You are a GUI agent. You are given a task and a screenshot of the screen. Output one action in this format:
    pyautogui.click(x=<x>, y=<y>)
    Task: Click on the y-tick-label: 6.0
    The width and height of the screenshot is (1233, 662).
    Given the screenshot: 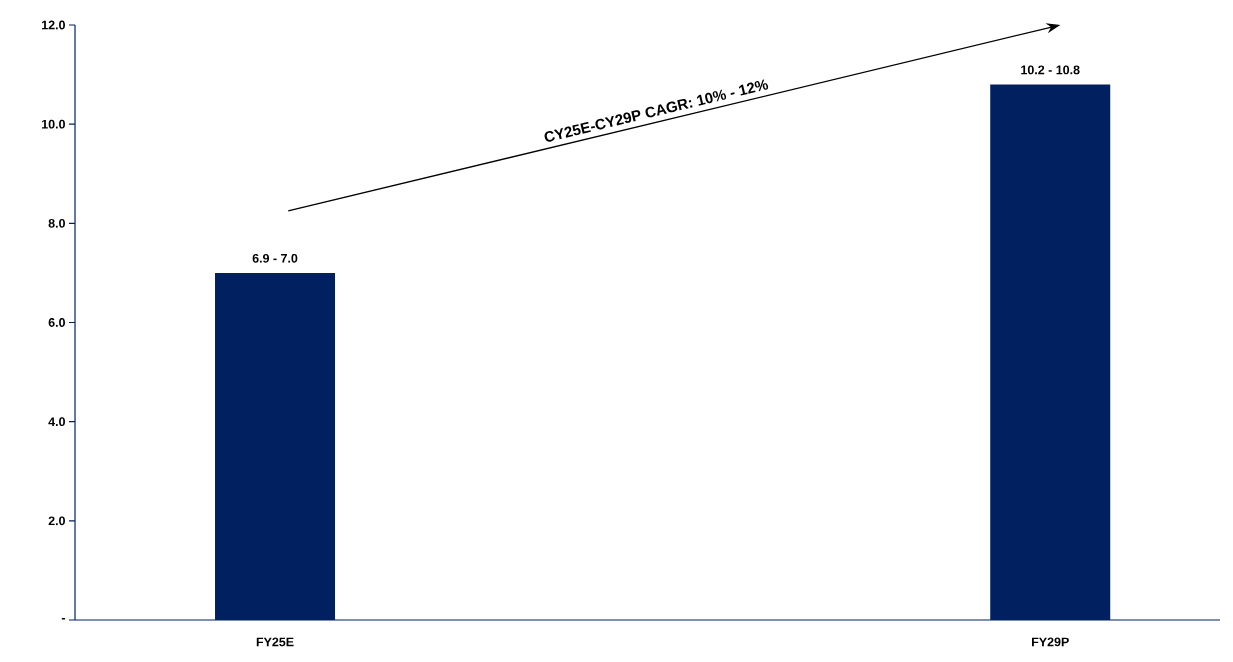 What is the action you would take?
    pyautogui.click(x=56, y=322)
    